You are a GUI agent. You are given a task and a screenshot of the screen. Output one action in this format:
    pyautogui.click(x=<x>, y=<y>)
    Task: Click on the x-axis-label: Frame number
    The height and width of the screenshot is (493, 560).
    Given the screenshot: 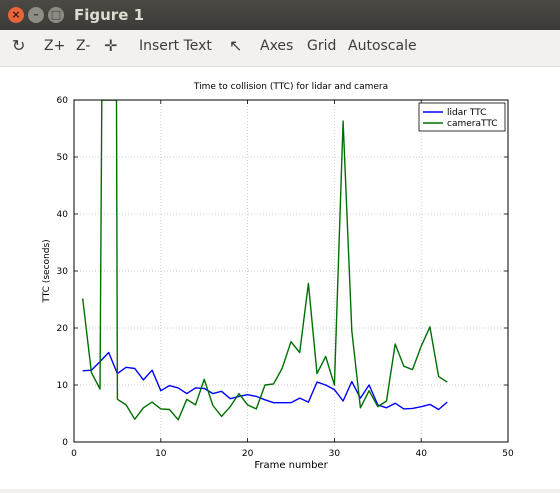 What is the action you would take?
    pyautogui.click(x=291, y=465)
    